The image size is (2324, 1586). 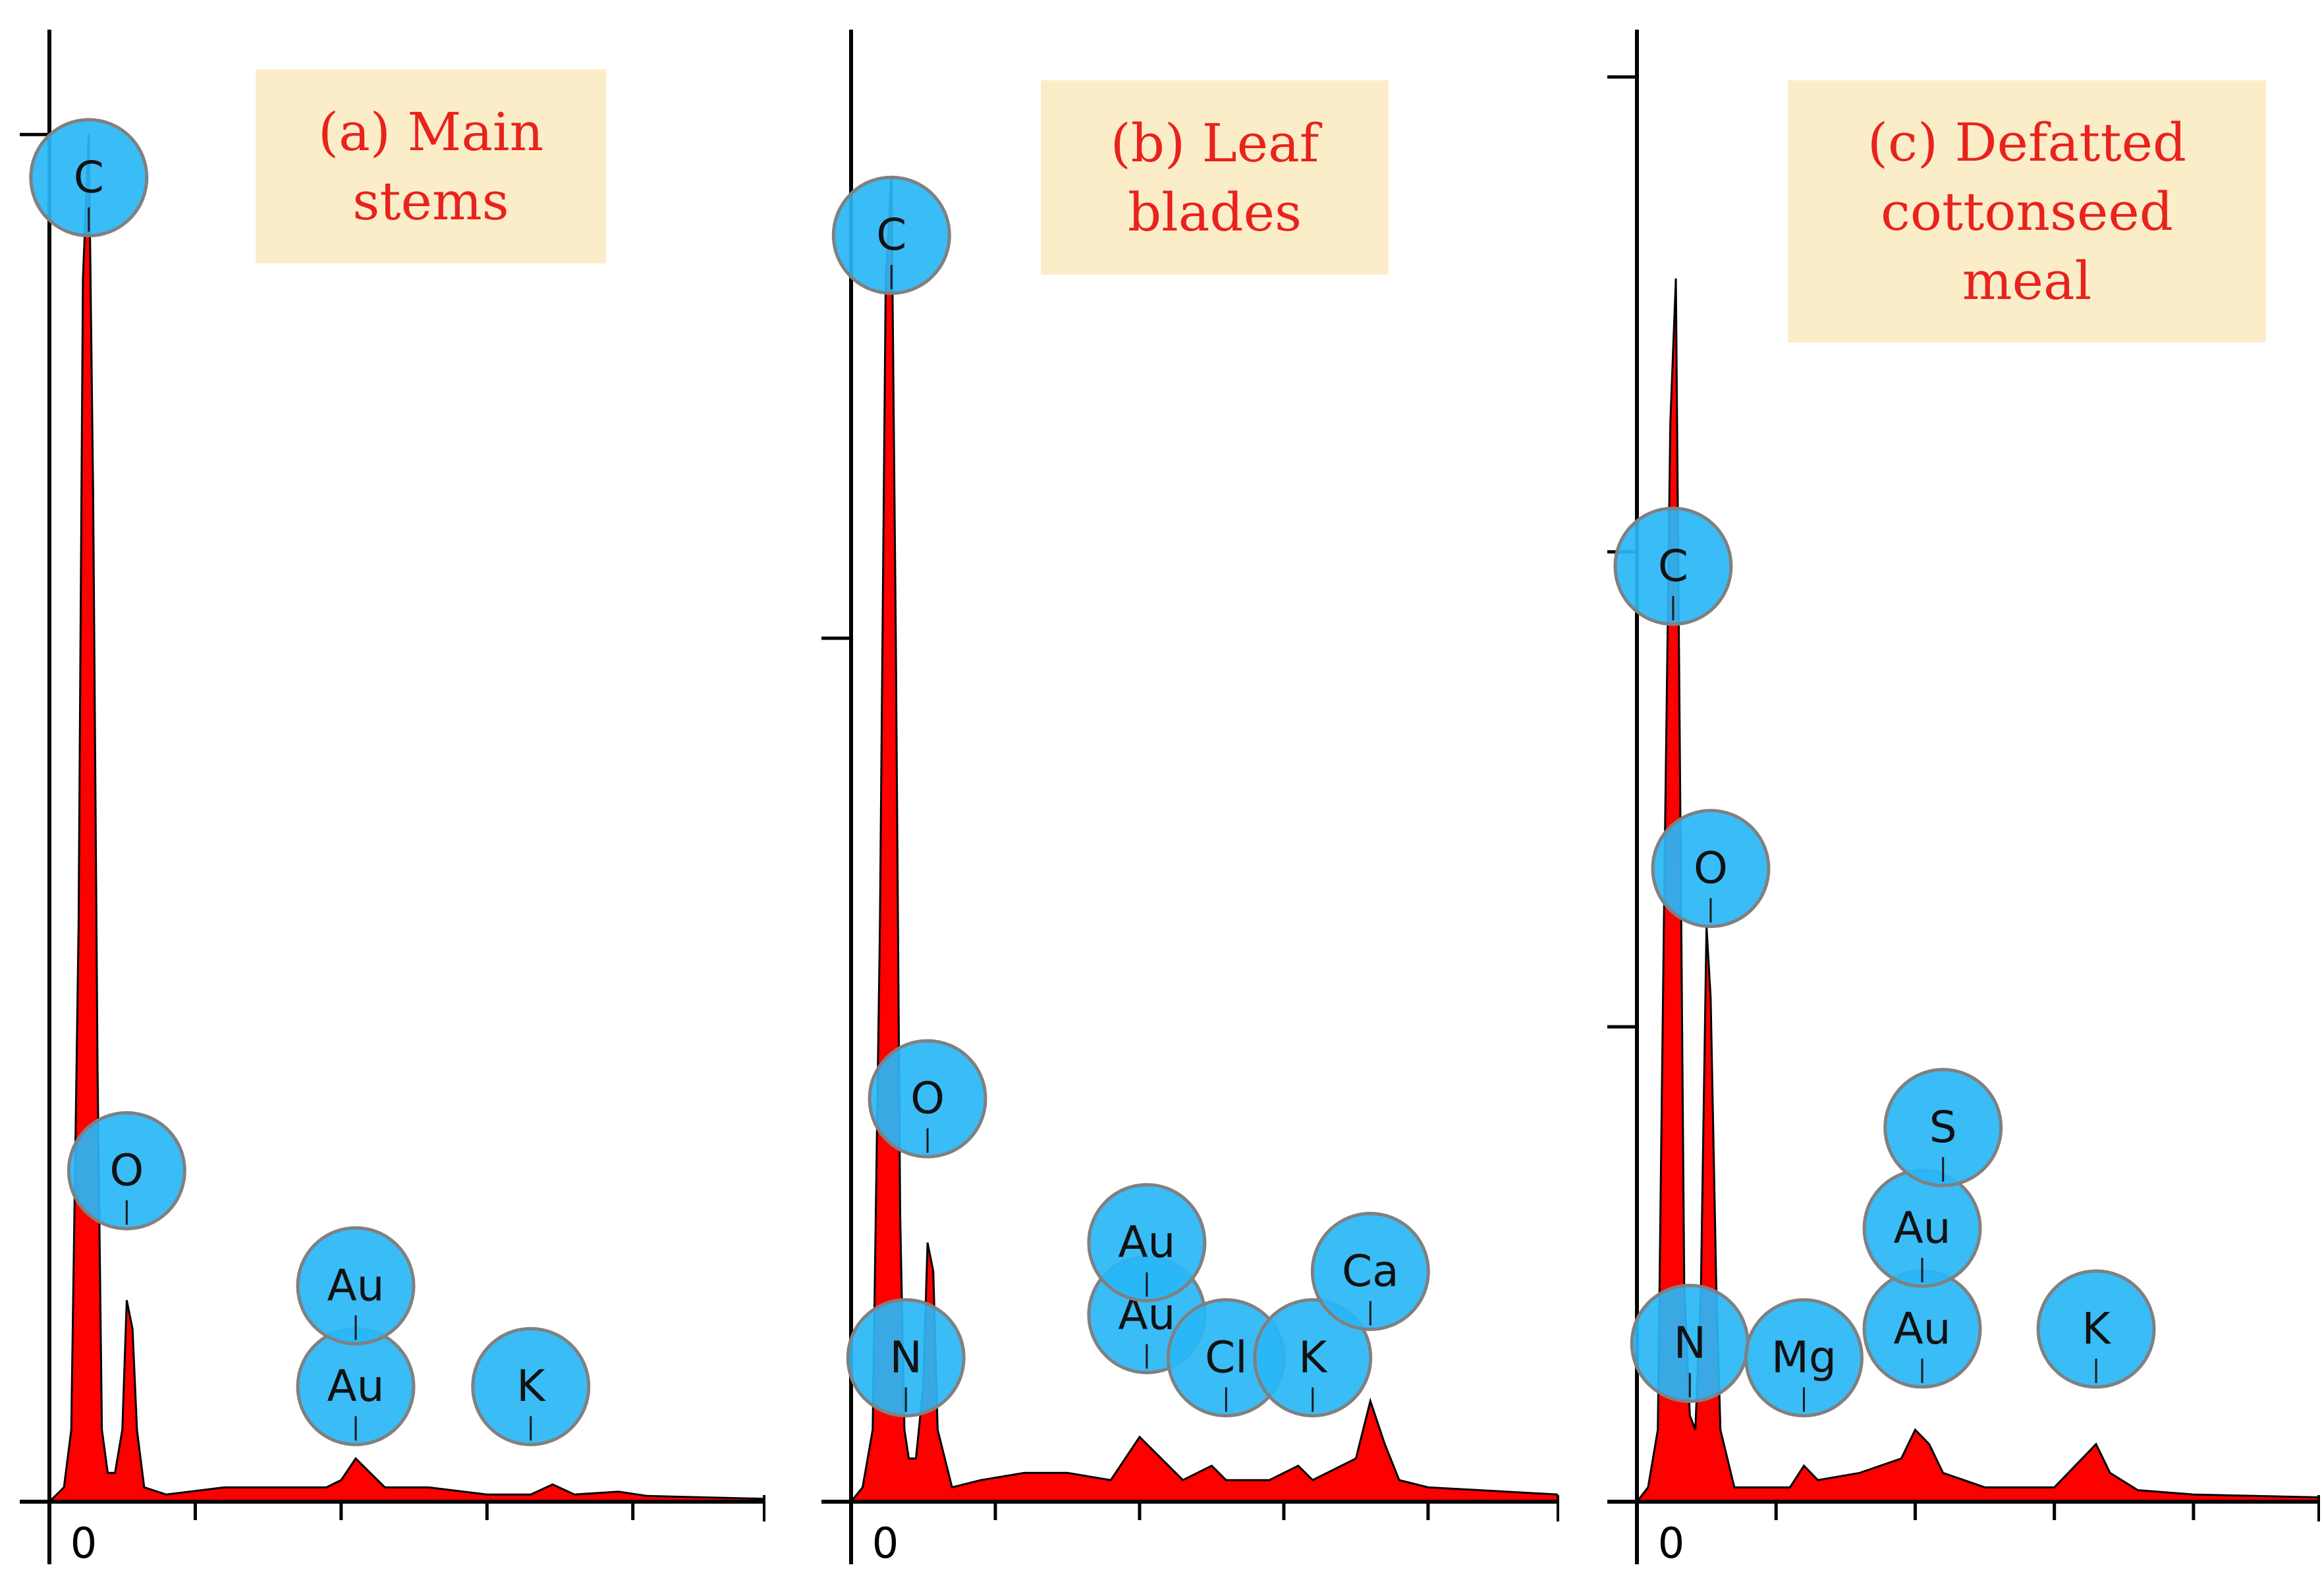 I want to click on panel-title-line: (c) Defatted, so click(x=2027, y=142).